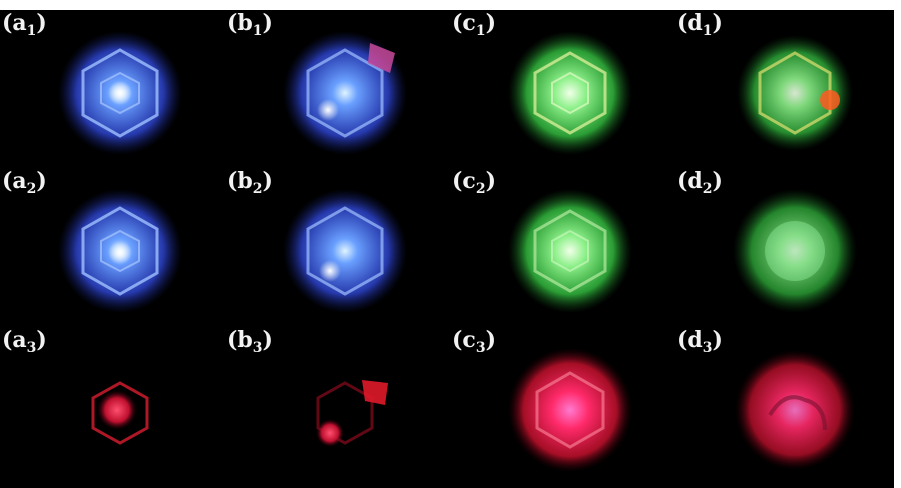 Image resolution: width=901 pixels, height=488 pixels. I want to click on right-border, so click(897, 244).